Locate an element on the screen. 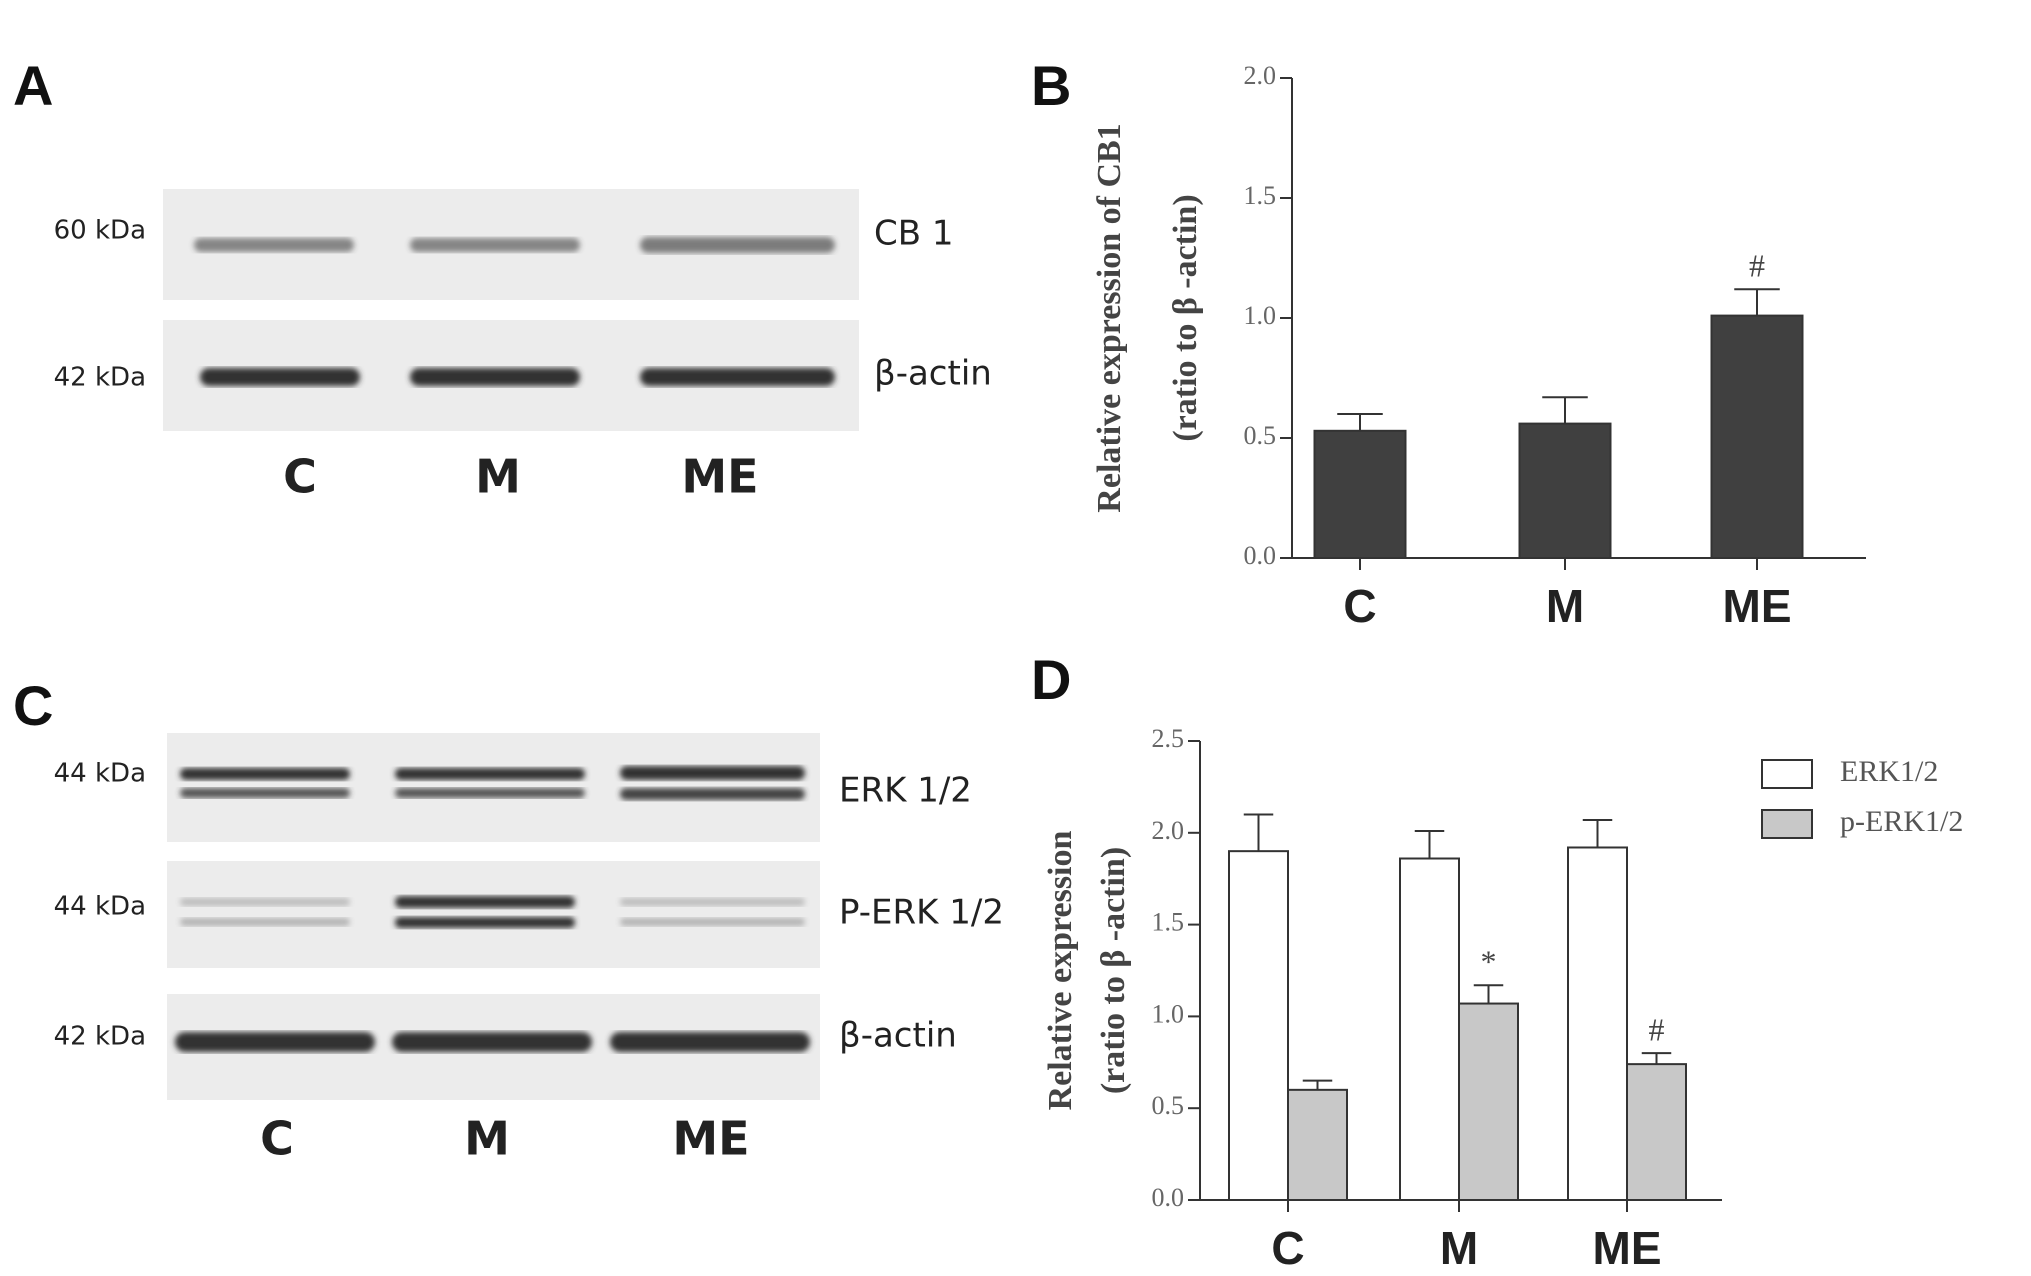 This screenshot has width=2031, height=1276. panel-label: B is located at coordinates (1051, 85).